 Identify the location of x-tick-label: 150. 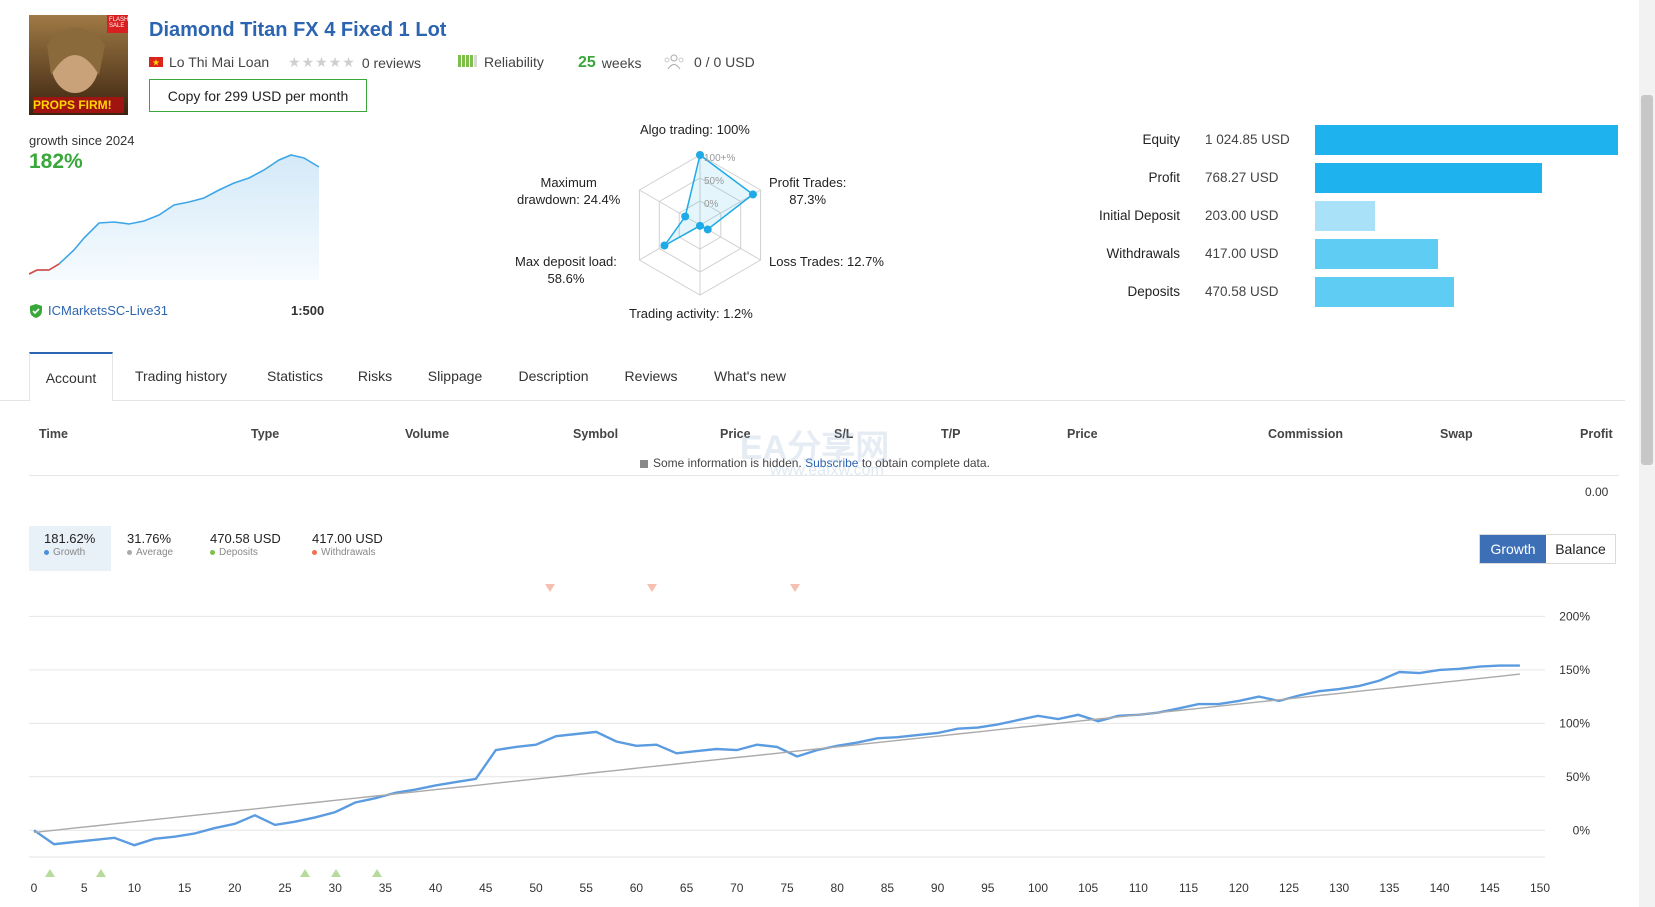
(1540, 888).